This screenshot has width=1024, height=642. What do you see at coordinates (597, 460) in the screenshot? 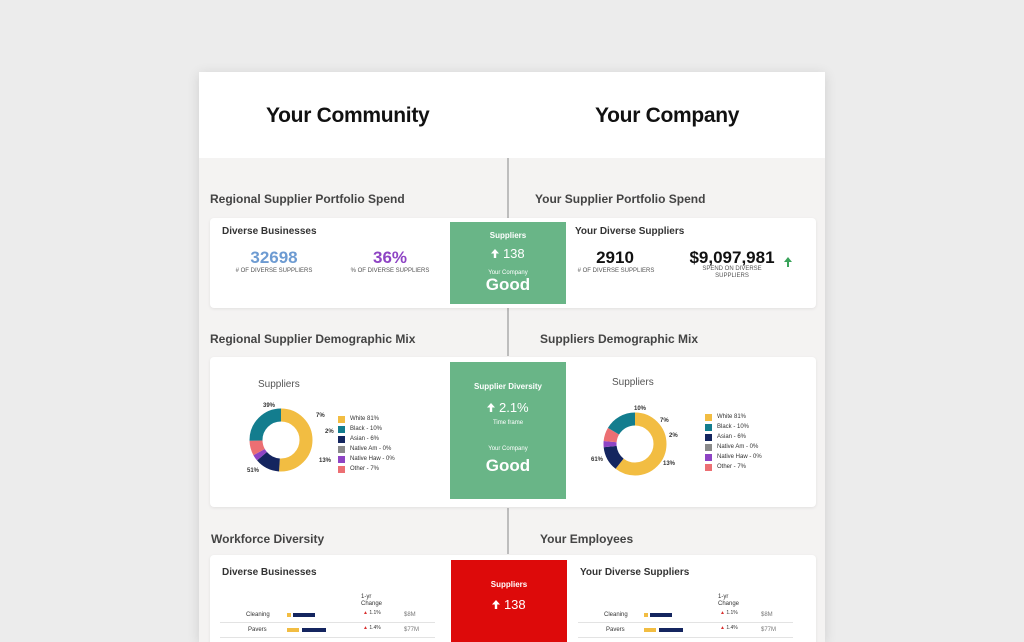
I see `donut-pct-label: 61%` at bounding box center [597, 460].